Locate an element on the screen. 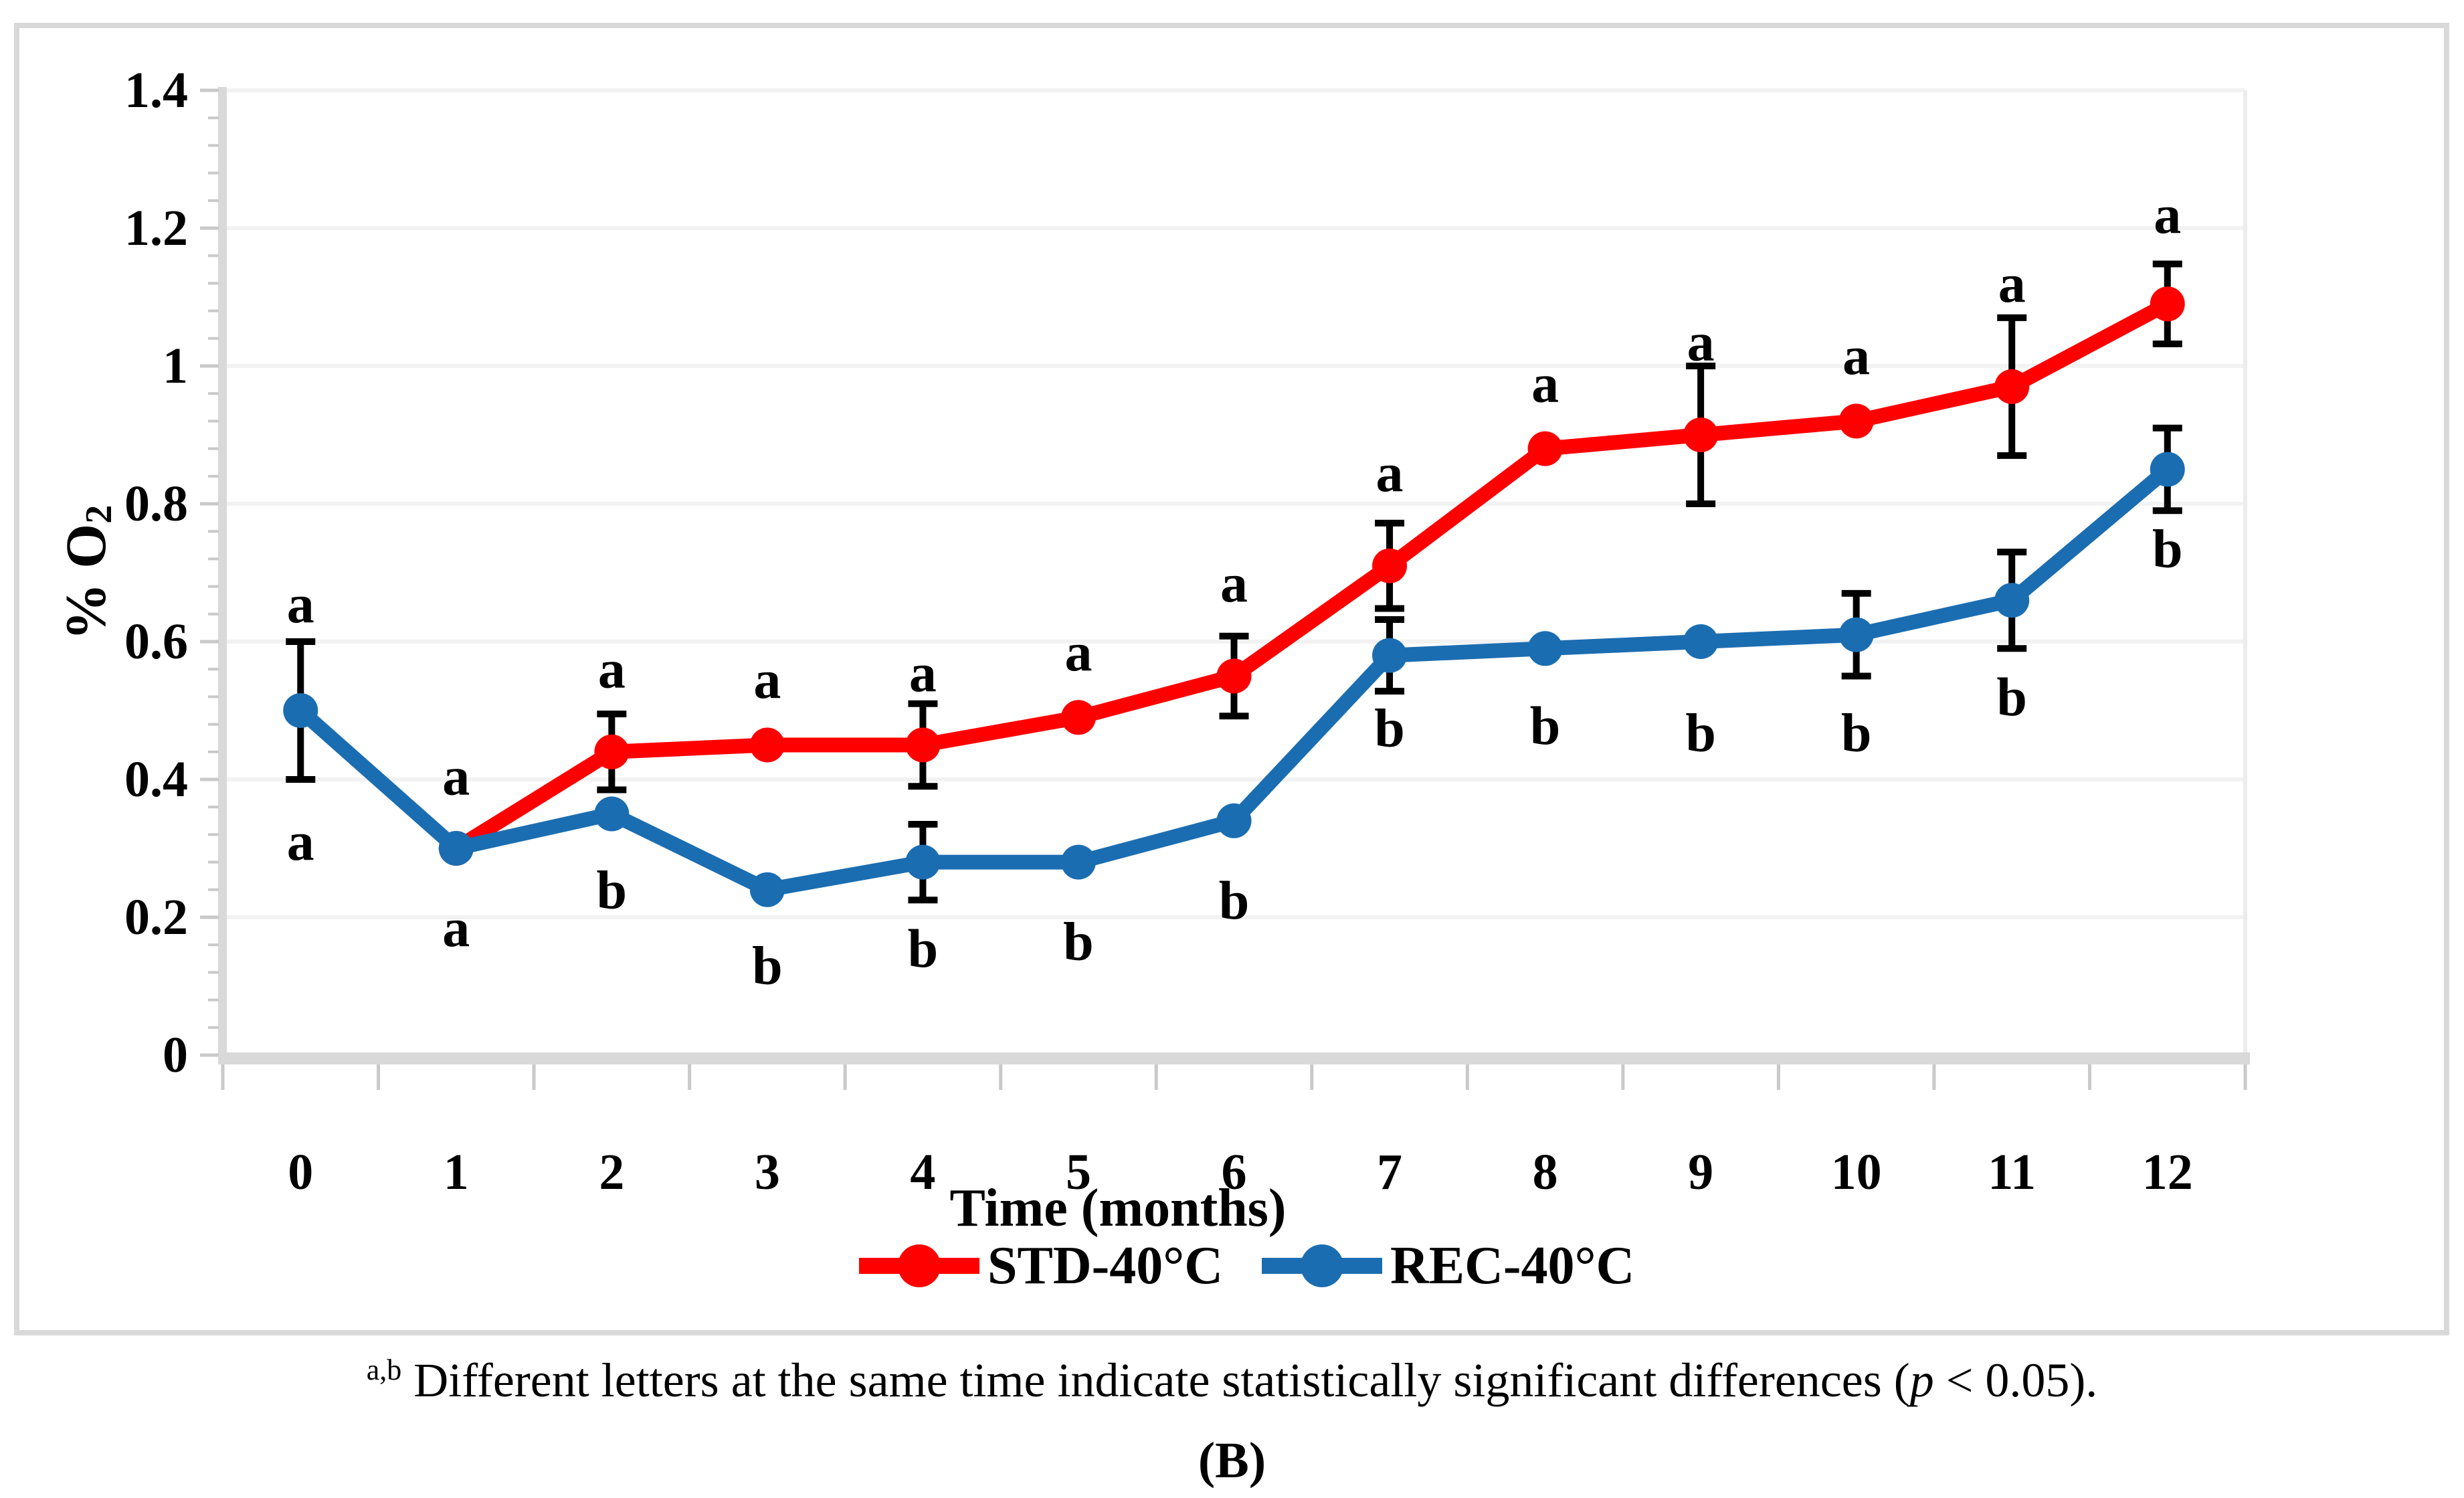 The height and width of the screenshot is (1498, 2464). x-tick-label: 3 is located at coordinates (767, 1172).